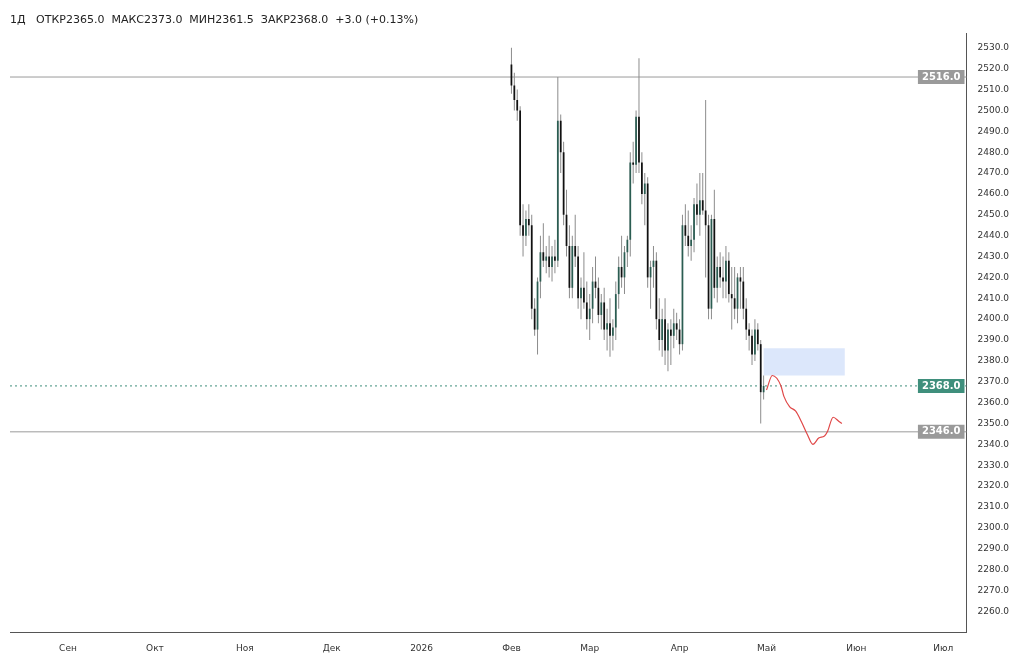 This screenshot has height=667, width=1024. What do you see at coordinates (993, 360) in the screenshot?
I see `y-tick-label: 2380.0` at bounding box center [993, 360].